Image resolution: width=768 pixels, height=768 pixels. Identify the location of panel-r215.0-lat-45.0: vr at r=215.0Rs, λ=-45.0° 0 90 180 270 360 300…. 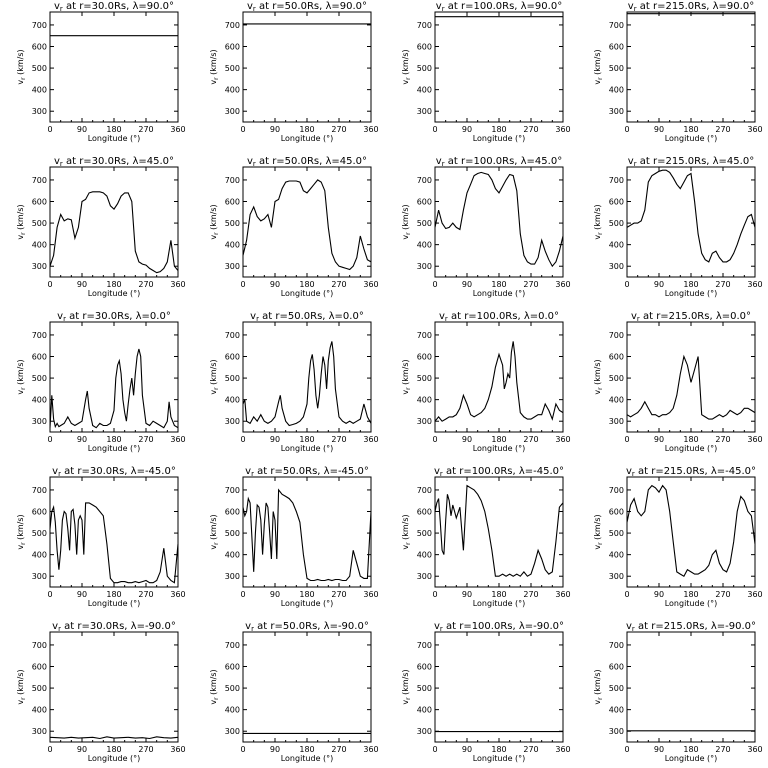
(678, 537).